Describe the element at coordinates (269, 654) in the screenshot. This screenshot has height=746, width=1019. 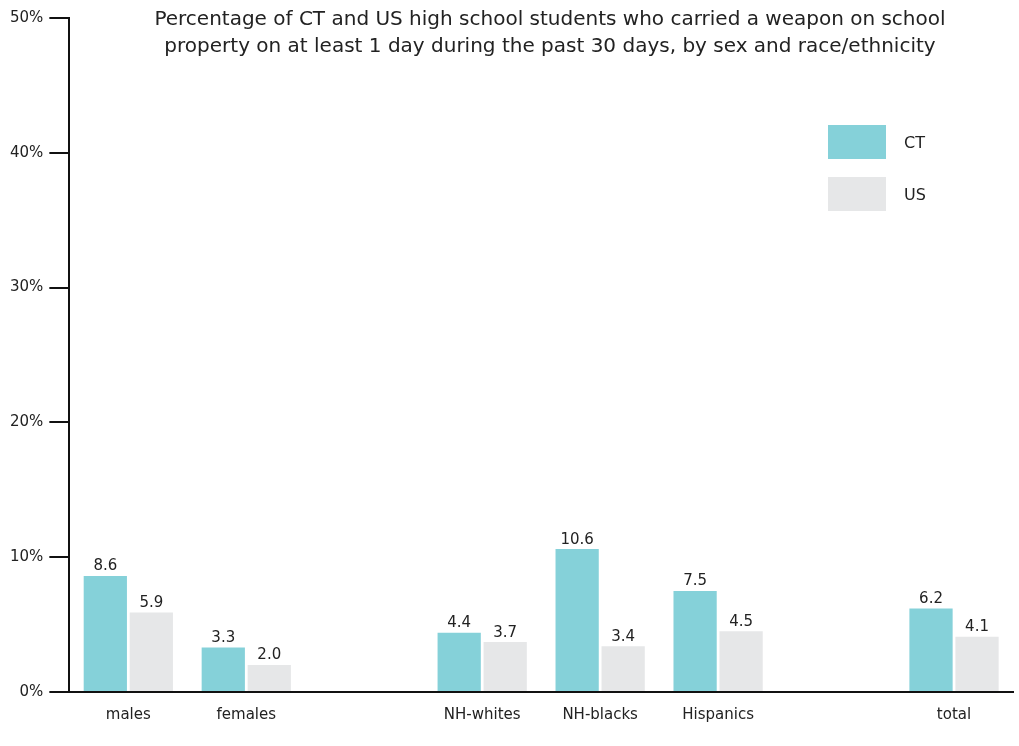
I see `data-label: 2.0` at that location.